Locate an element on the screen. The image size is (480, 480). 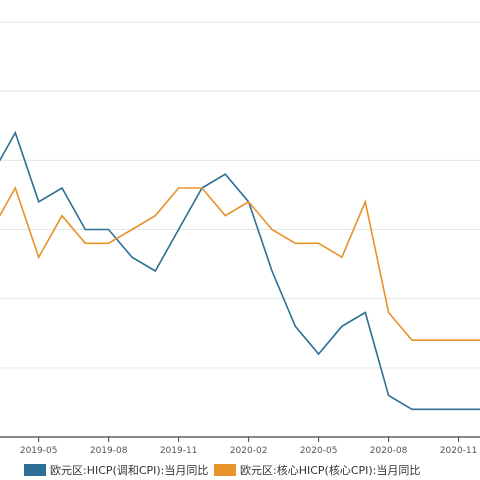
x-tick-label: 2019-08 is located at coordinates (109, 451).